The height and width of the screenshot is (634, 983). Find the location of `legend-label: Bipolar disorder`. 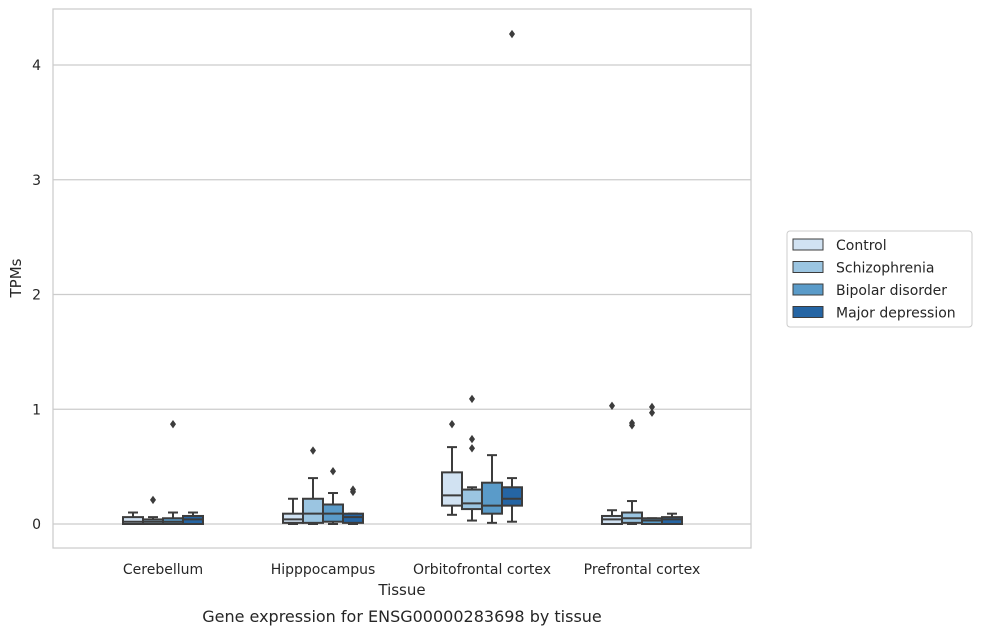

legend-label: Bipolar disorder is located at coordinates (891, 291).